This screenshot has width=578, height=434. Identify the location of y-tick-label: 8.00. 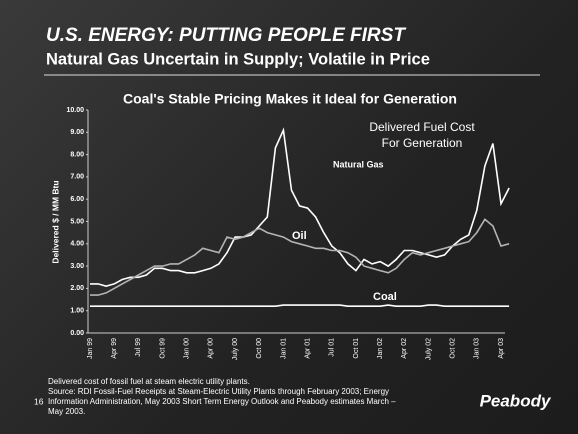
(77, 154).